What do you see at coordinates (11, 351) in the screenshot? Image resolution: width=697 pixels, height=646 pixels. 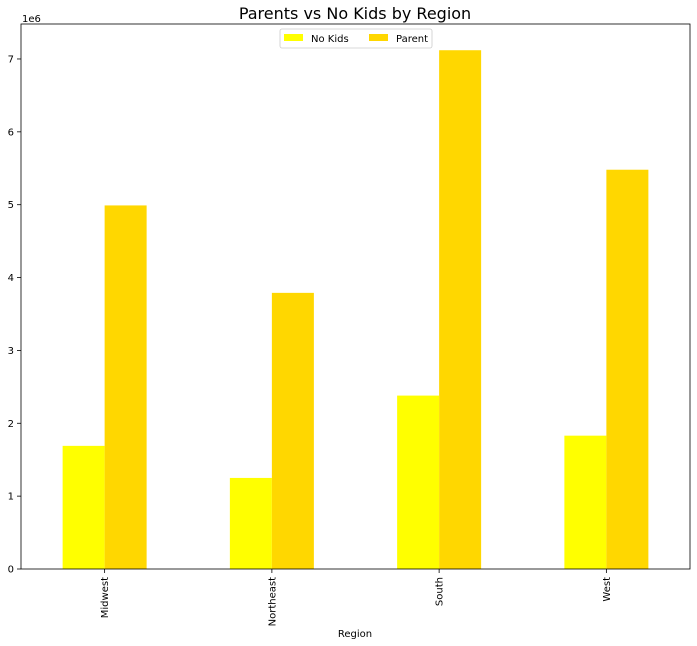 I see `y-tick-label: 3` at bounding box center [11, 351].